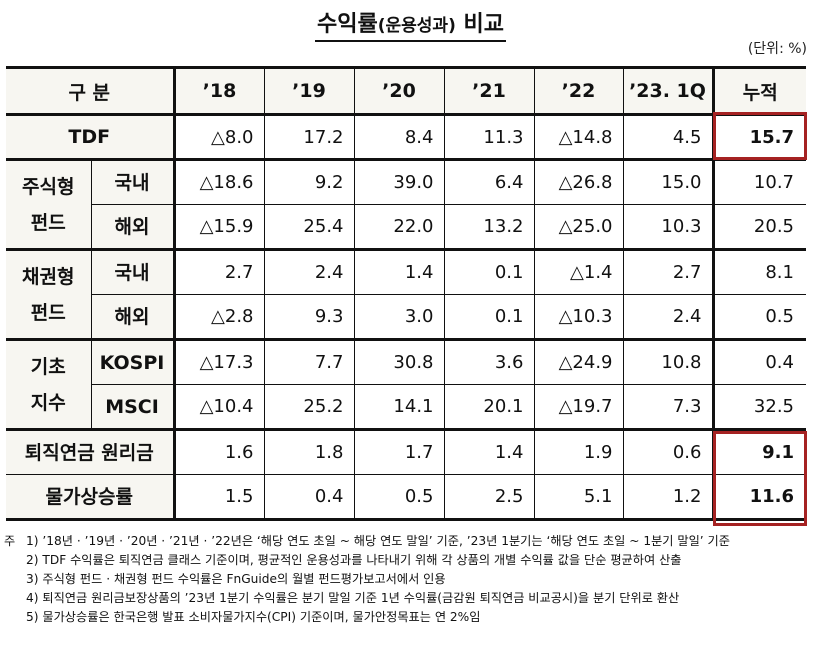 Image resolution: width=821 pixels, height=647 pixels. Describe the element at coordinates (399, 317) in the screenshot. I see `cell-value: 3.0` at that location.